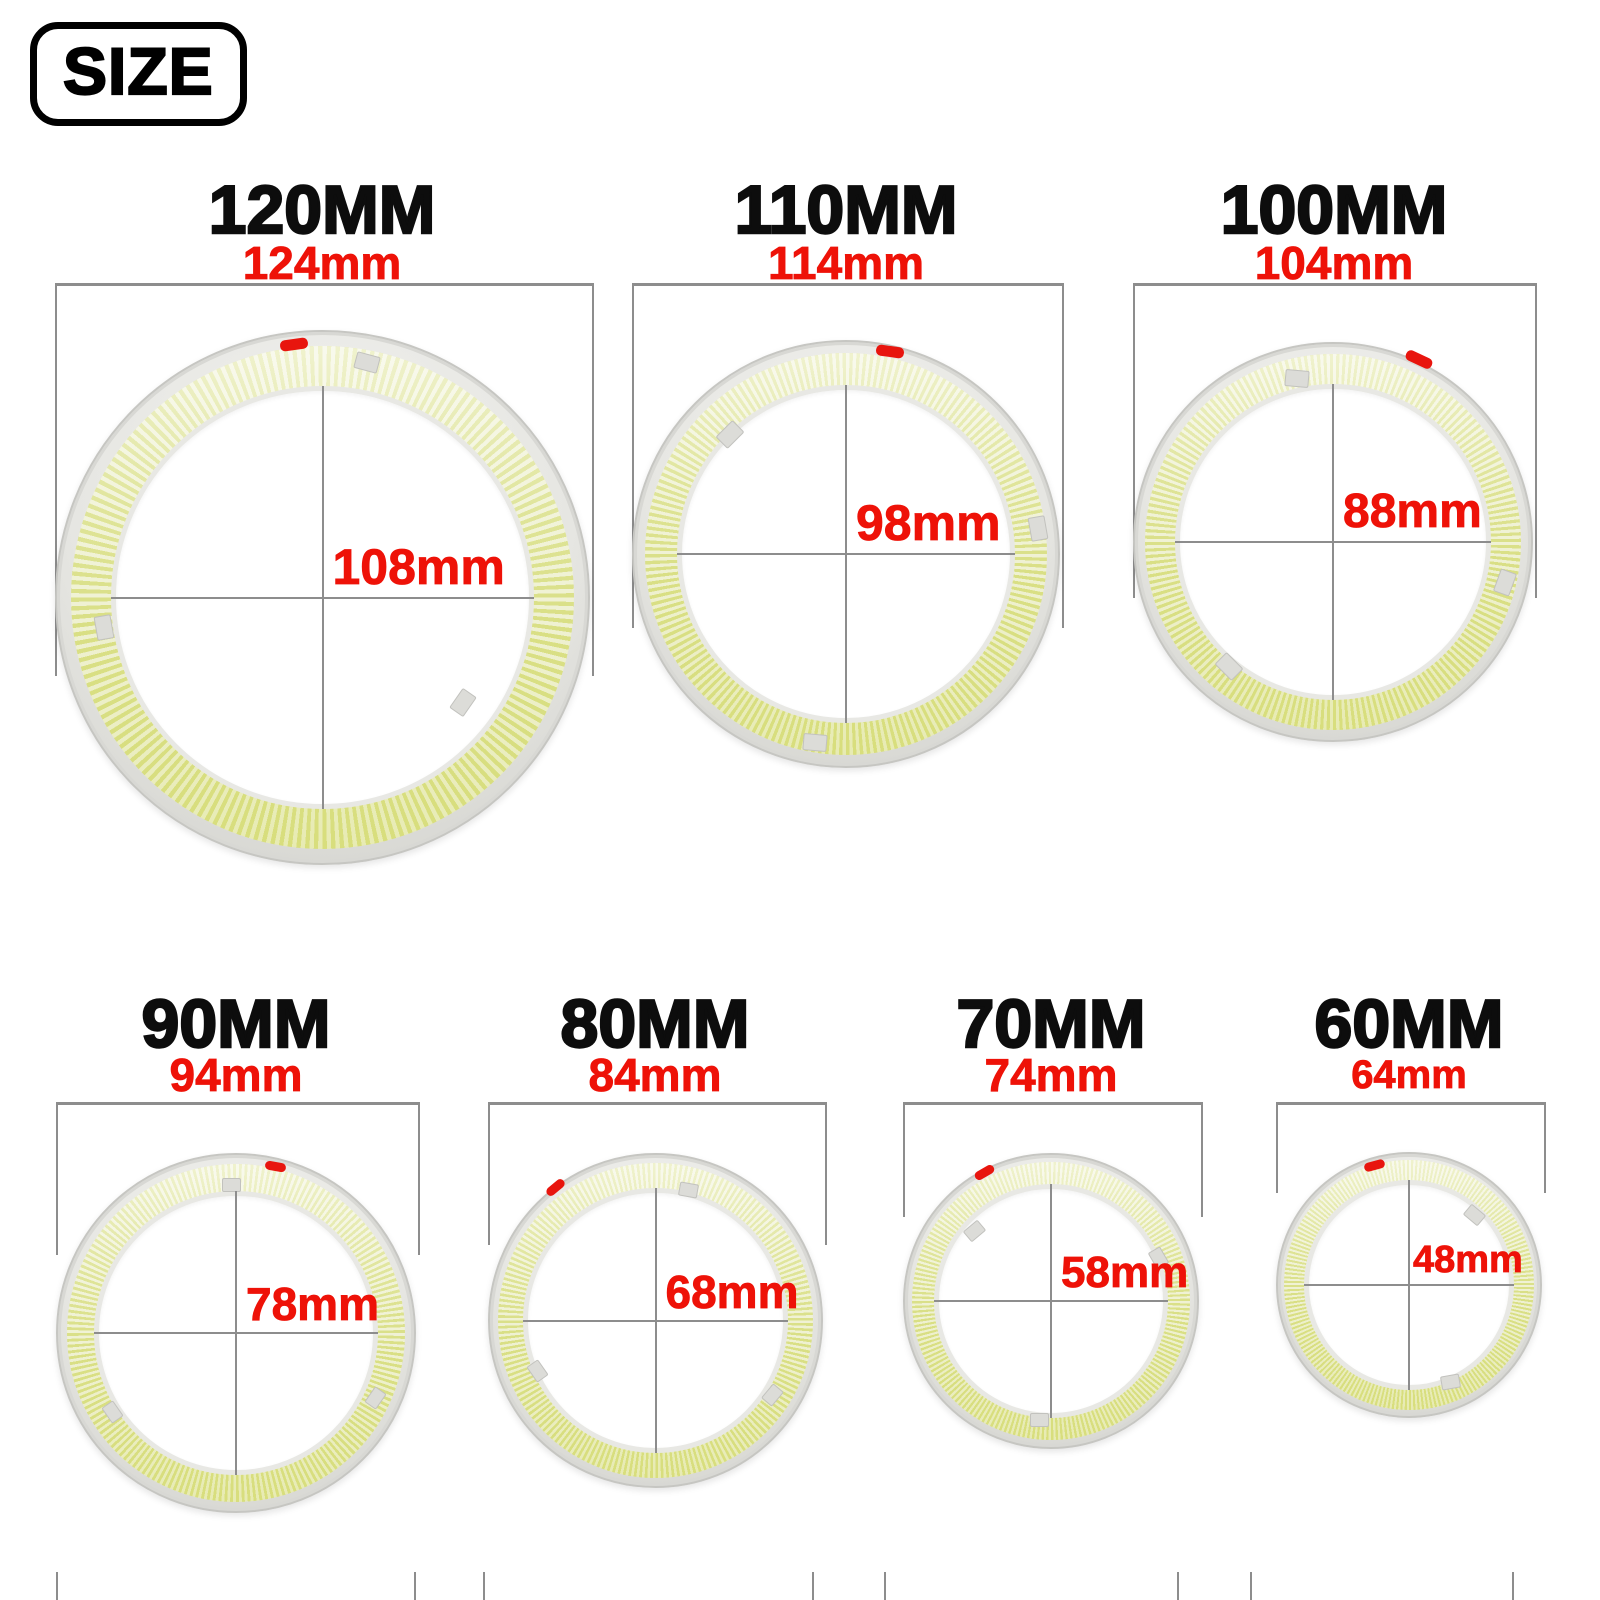 The height and width of the screenshot is (1600, 1600). Describe the element at coordinates (1051, 1075) in the screenshot. I see `ring-outer-diameter-label: 74mm` at that location.